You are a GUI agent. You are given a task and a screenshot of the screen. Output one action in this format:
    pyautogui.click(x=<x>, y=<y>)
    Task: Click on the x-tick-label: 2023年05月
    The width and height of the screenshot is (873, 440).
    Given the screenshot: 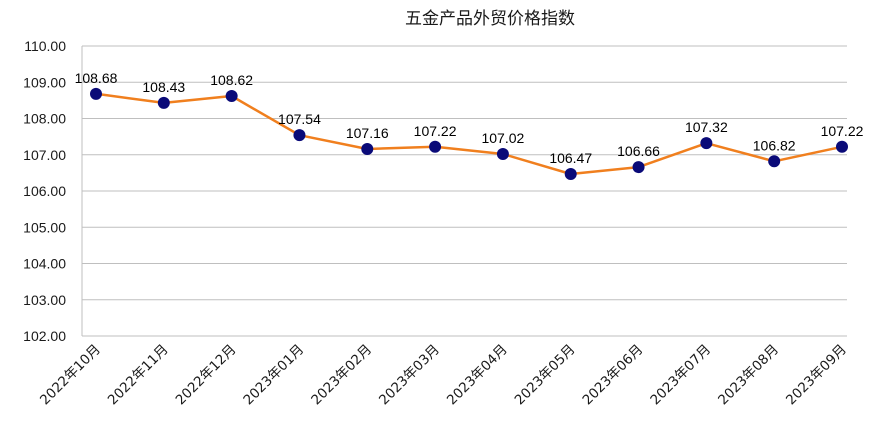 What is the action you would take?
    pyautogui.click(x=545, y=375)
    